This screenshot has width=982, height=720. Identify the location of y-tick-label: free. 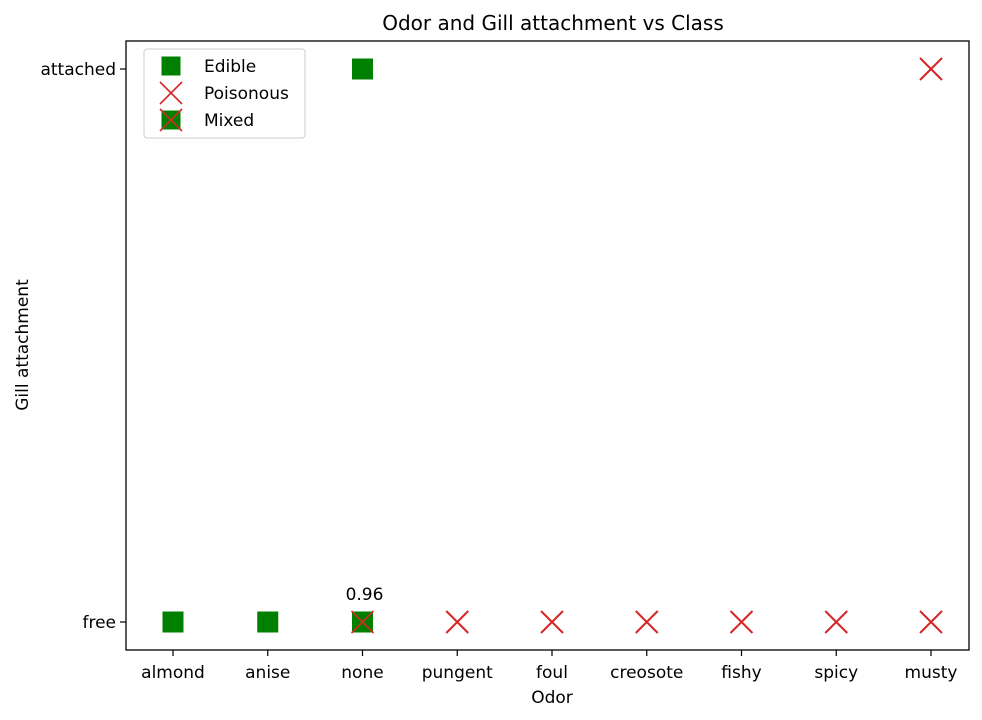
(99, 623).